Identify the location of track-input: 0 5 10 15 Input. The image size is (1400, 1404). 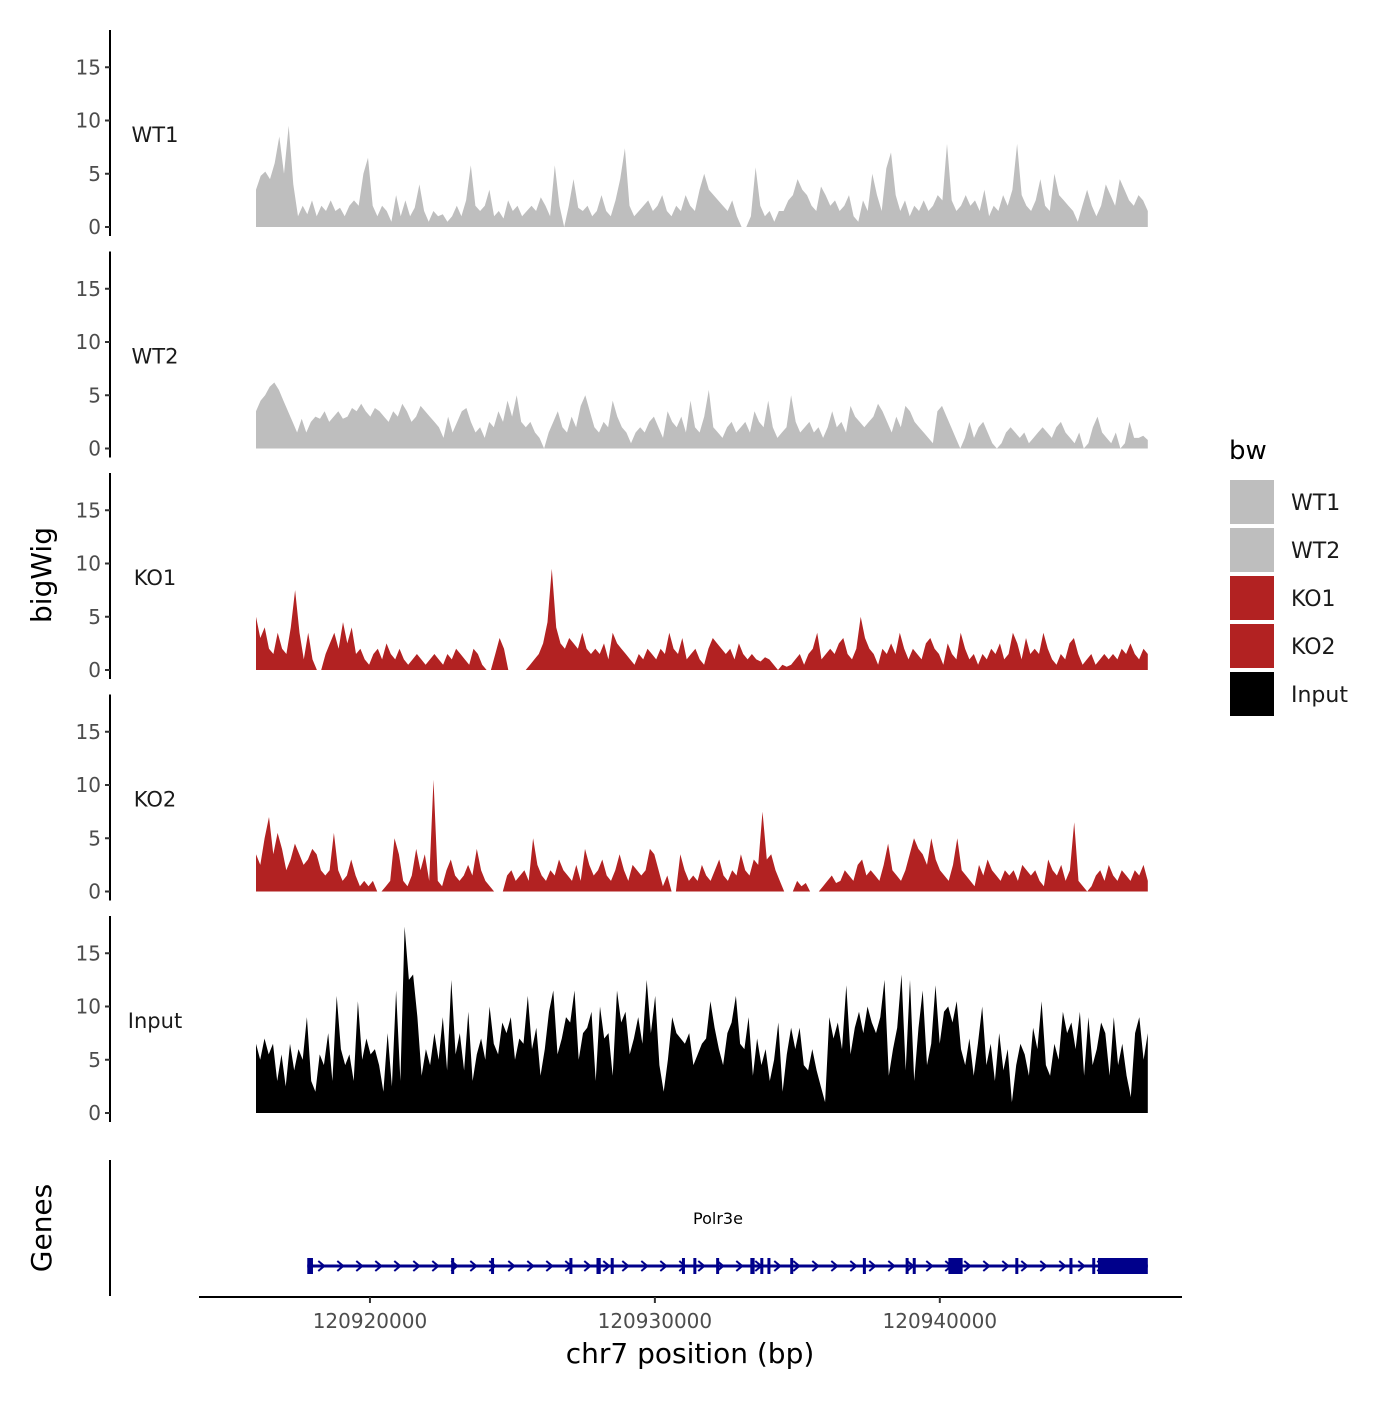
(612, 1020).